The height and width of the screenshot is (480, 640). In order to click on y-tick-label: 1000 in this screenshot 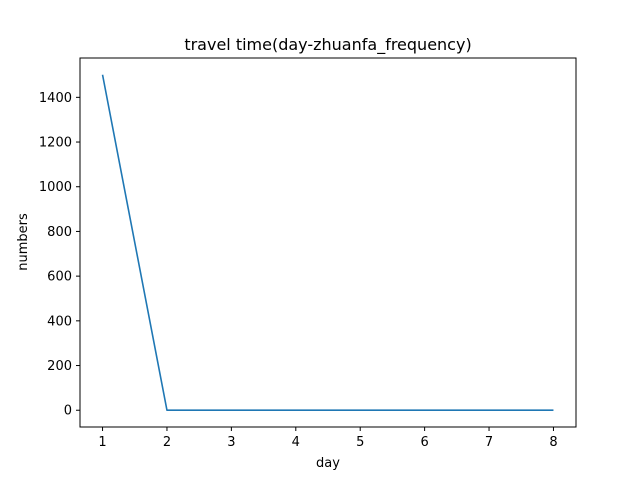, I will do `click(55, 187)`.